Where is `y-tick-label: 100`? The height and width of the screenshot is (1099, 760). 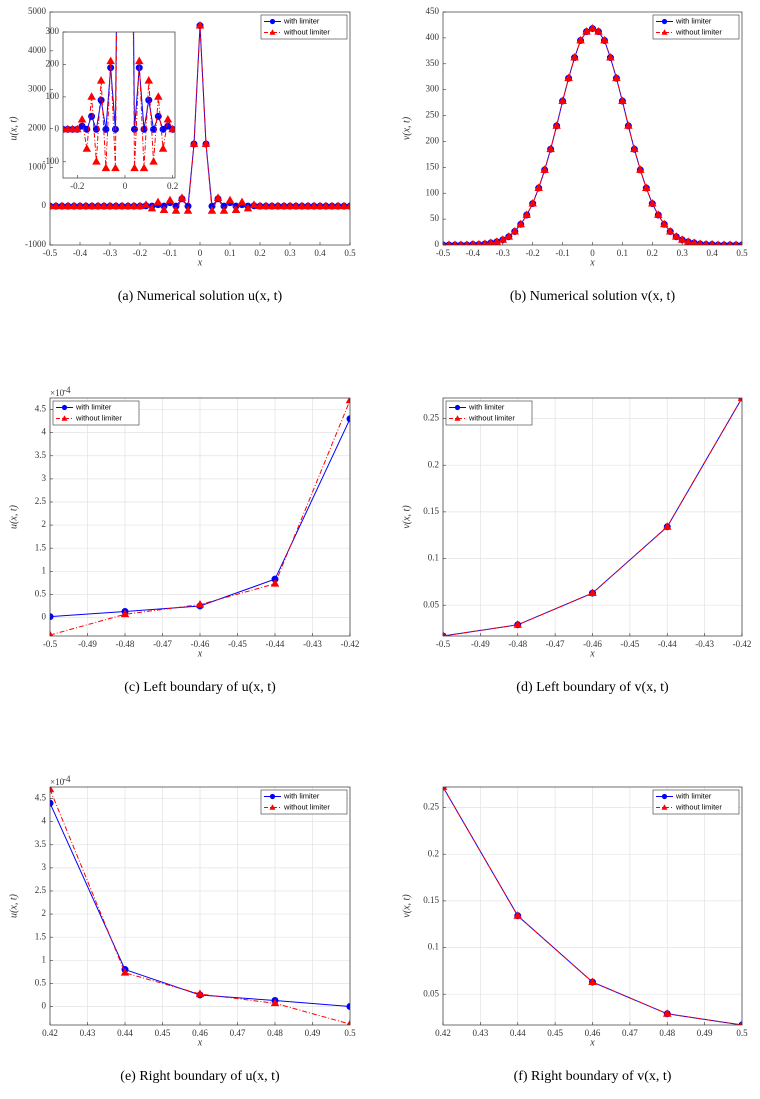 y-tick-label: 100 is located at coordinates (433, 192).